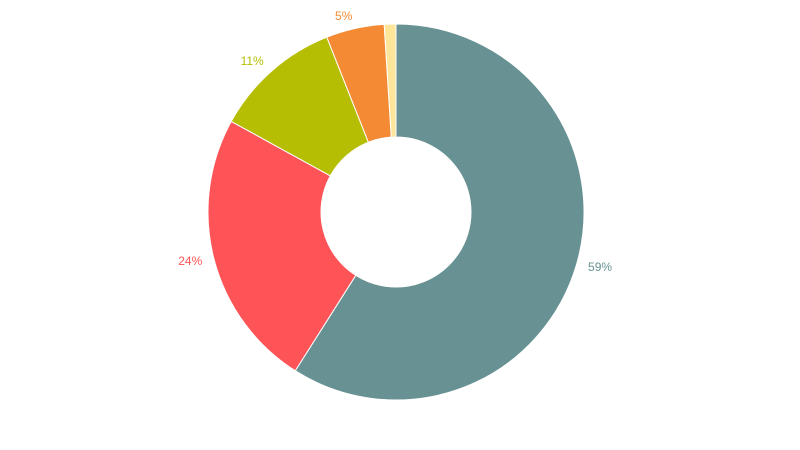 The height and width of the screenshot is (450, 800). Describe the element at coordinates (600, 267) in the screenshot. I see `slice-label: 59%` at that location.